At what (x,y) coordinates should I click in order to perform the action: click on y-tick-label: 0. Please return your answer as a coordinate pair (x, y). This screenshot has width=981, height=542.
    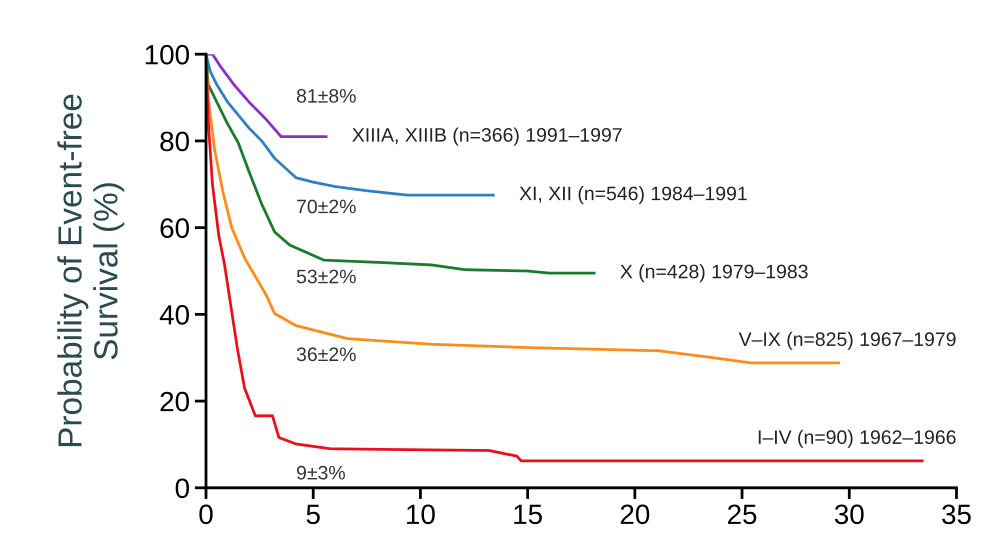
    Looking at the image, I should click on (182, 488).